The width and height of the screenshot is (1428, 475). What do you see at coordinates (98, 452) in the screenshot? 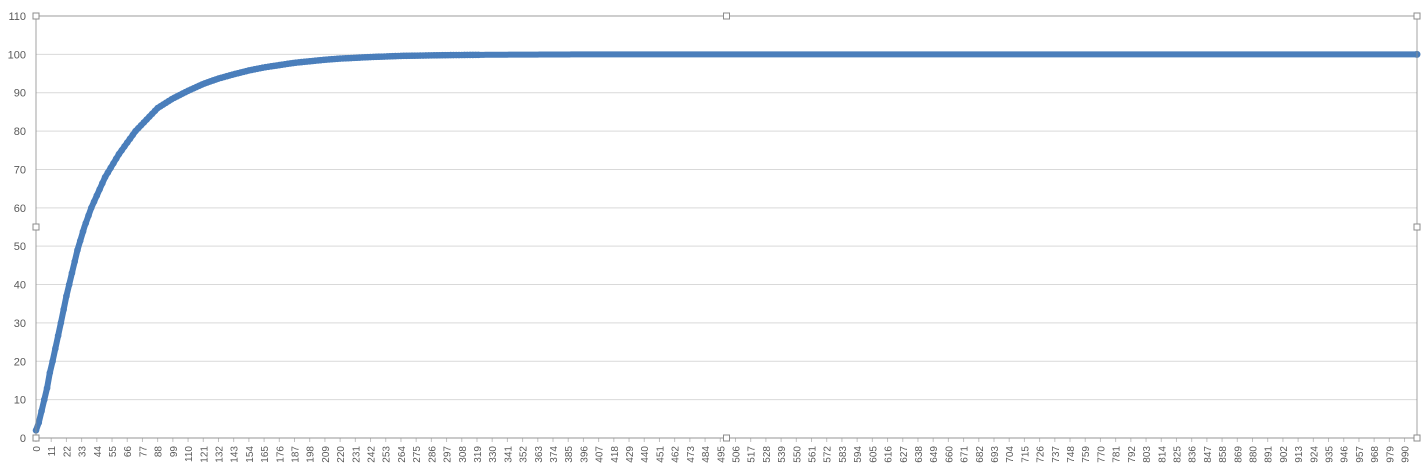
I see `x-tick-label: 44` at bounding box center [98, 452].